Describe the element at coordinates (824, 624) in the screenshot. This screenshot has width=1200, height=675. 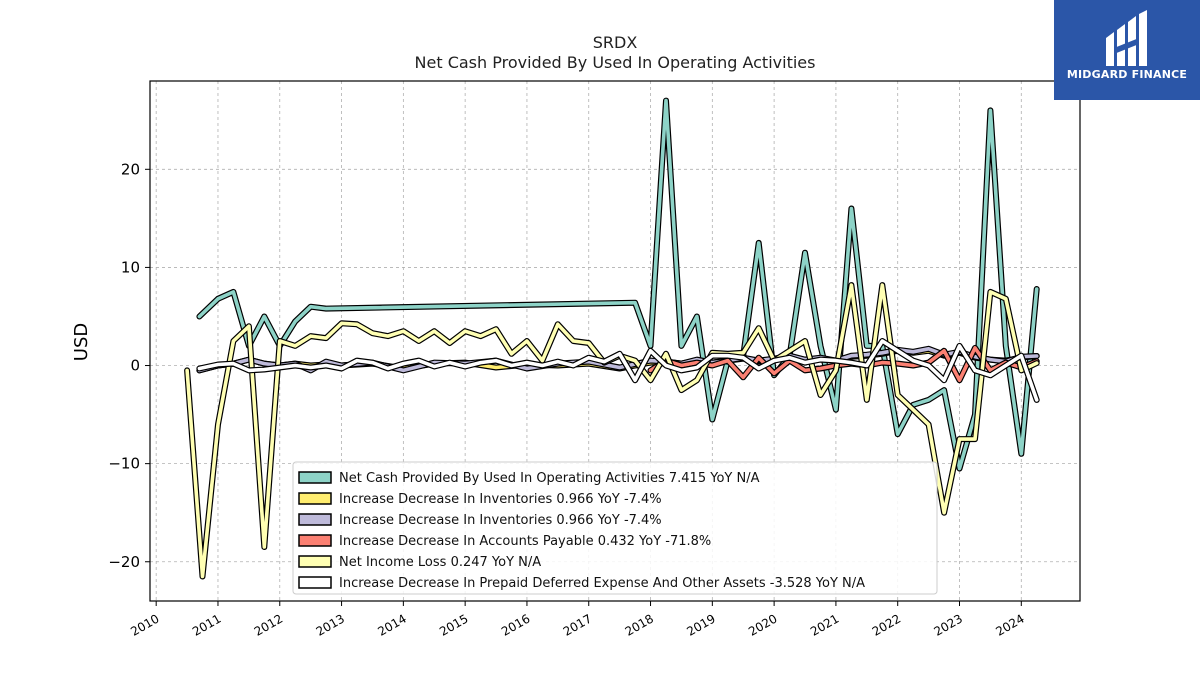
I see `x-tick-label: 2021` at that location.